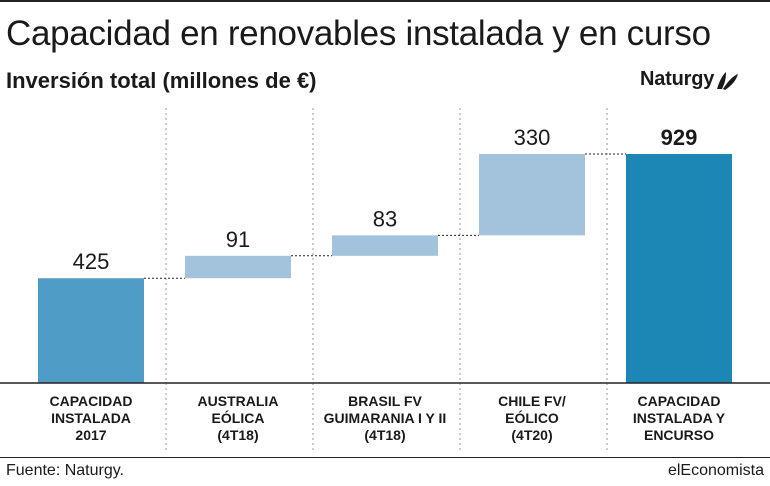 The image size is (770, 486). I want to click on category-label: ENCURSO, so click(679, 435).